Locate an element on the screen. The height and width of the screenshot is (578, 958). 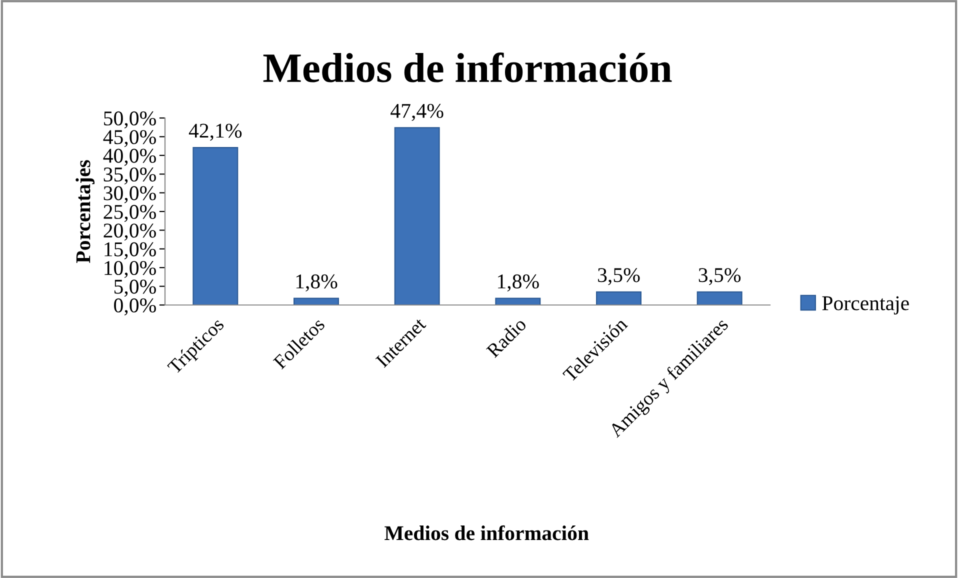
y-tick-label: 25,0% is located at coordinates (130, 213).